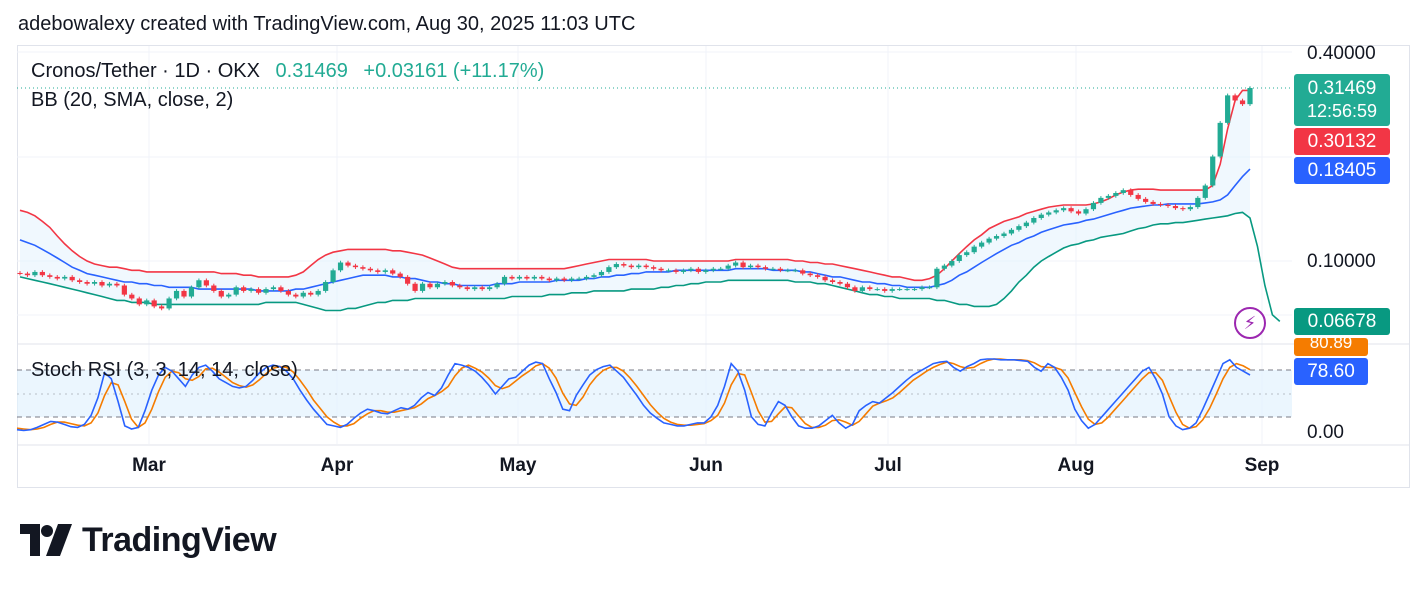 This screenshot has height=591, width=1428. Describe the element at coordinates (164, 370) in the screenshot. I see `stoch-legend: Stoch RSI (3, 3, 14, 14, close)` at that location.